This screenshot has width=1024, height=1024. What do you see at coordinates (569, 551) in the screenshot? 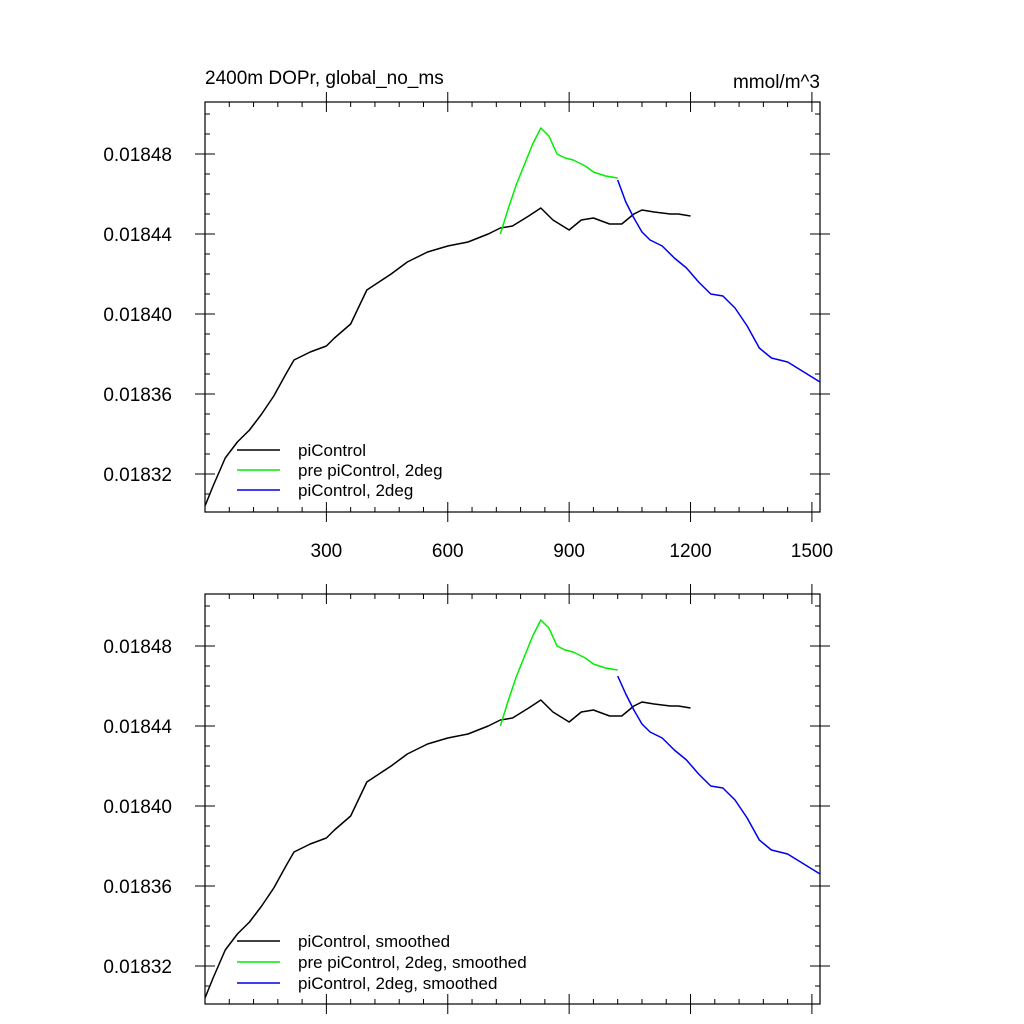
I see `x-tick-label: 900` at bounding box center [569, 551].